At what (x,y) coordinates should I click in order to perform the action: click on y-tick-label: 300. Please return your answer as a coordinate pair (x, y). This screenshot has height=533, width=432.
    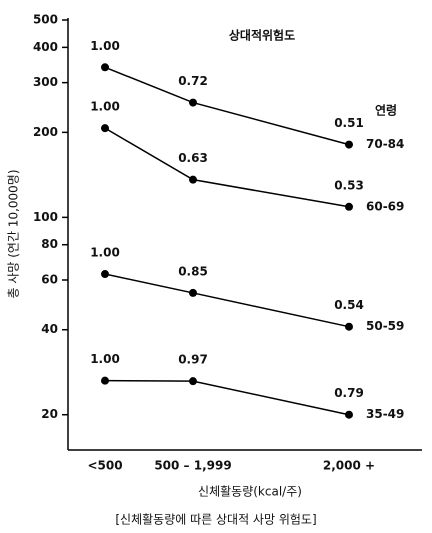
    Looking at the image, I should click on (45, 82).